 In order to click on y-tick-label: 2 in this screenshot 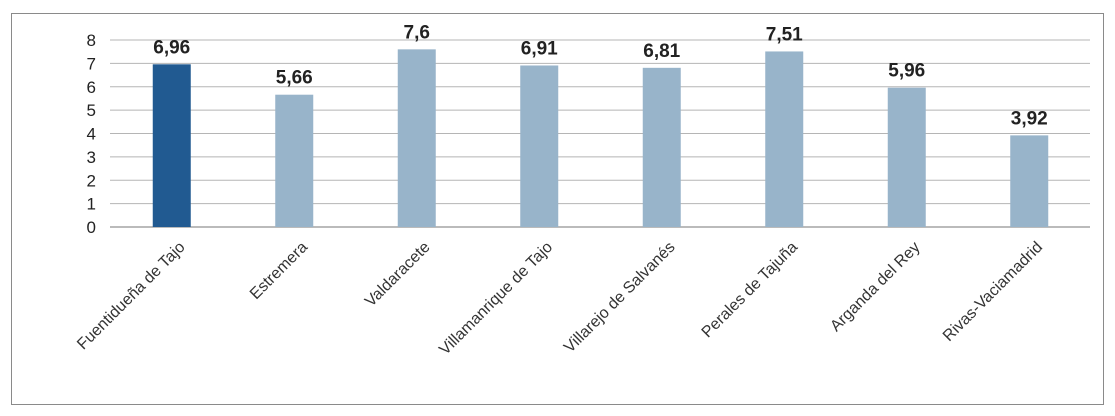, I will do `click(91, 180)`.